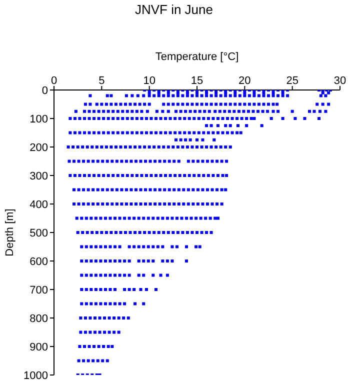  I want to click on y-tick-label: 100, so click(39, 119).